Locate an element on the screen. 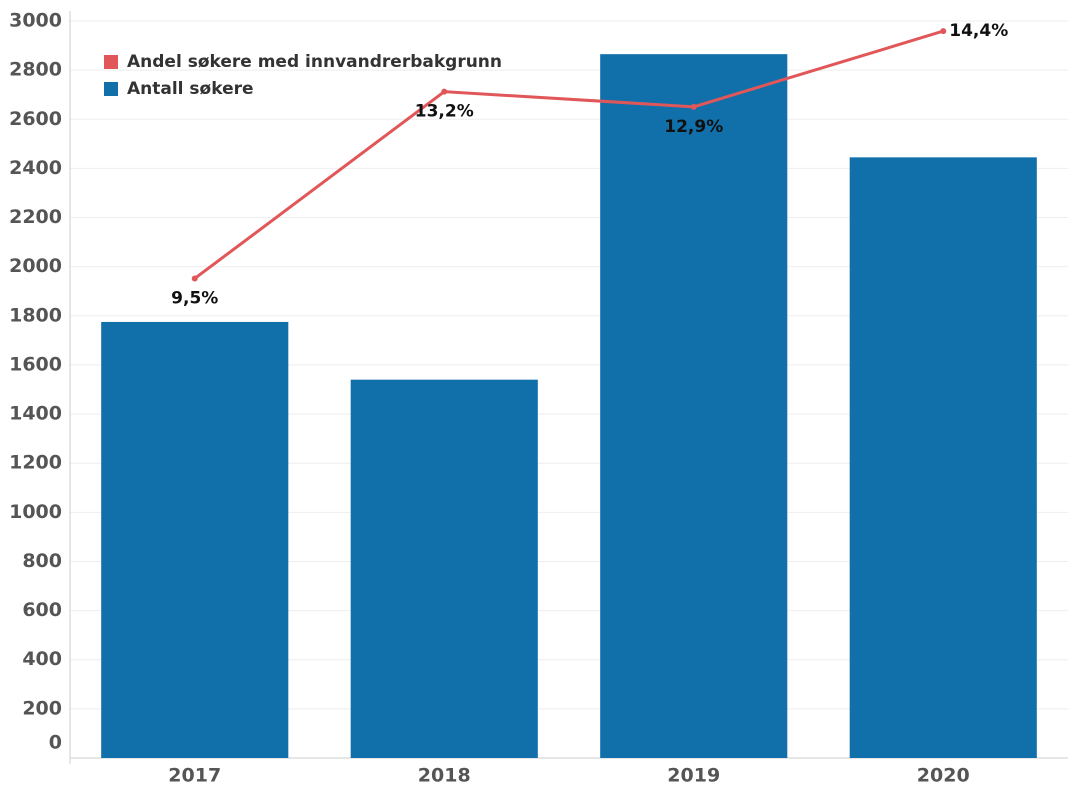  y-tick-label: 2200 is located at coordinates (35, 217).